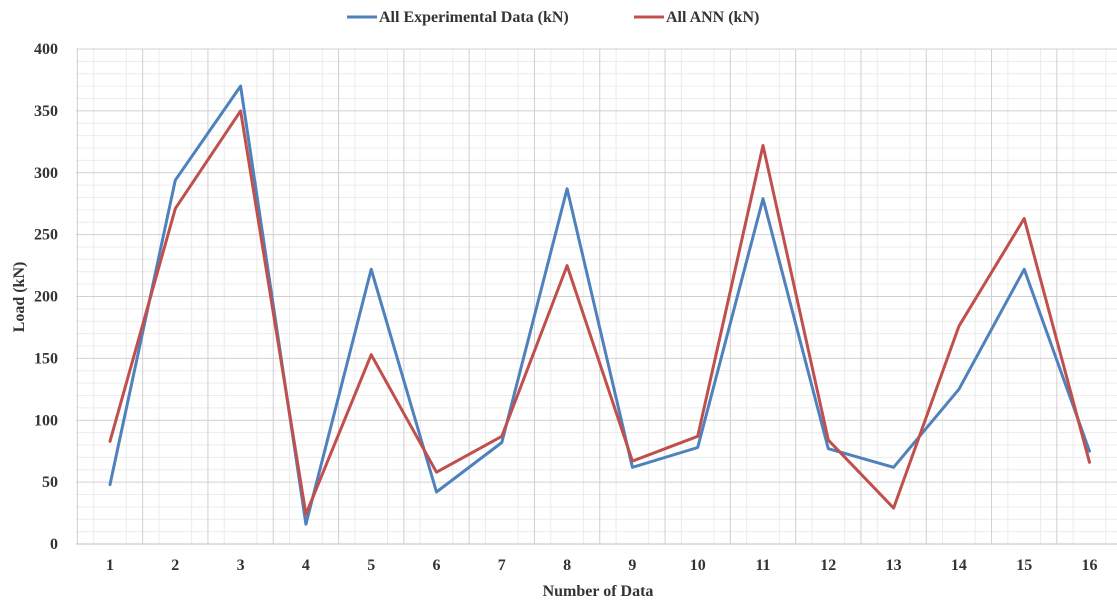  I want to click on legend: All Experimental Data (kN) All ANN (kN), so click(553, 17).